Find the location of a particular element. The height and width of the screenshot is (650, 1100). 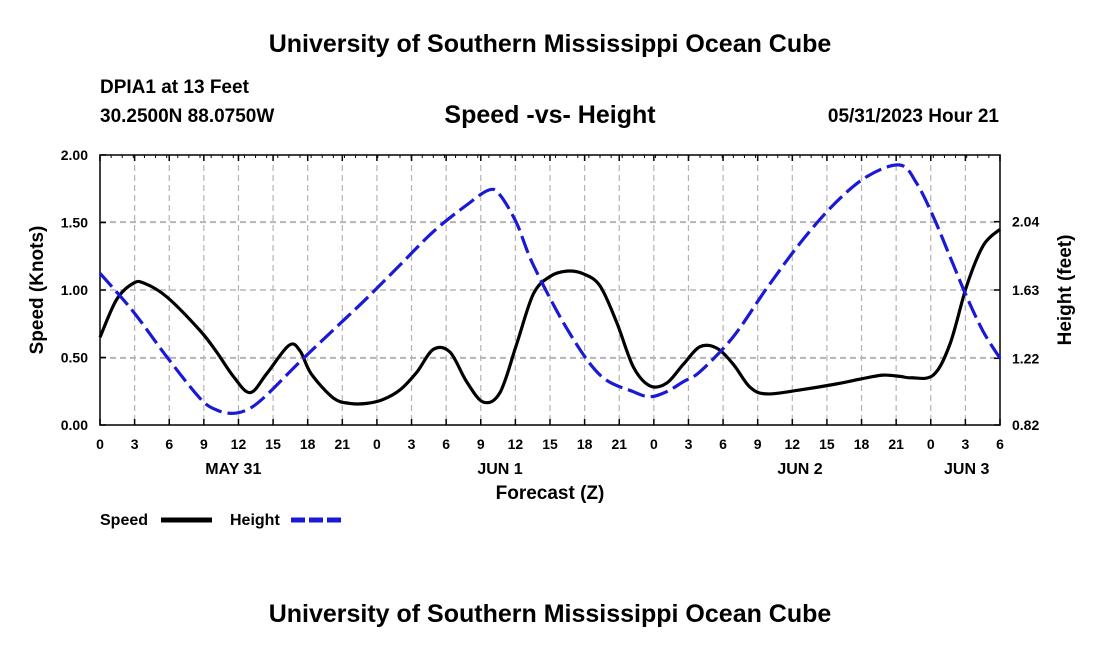

chart-title: Speed -vs- Height is located at coordinates (550, 115).